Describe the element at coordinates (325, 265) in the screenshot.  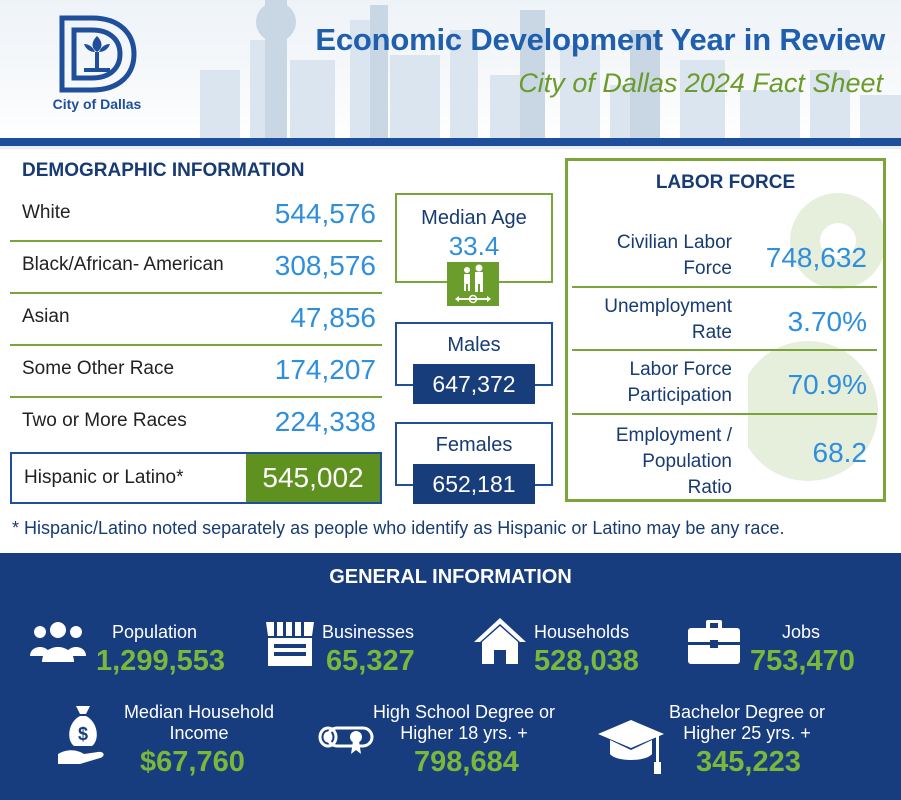
I see `demographic-value: 308,576` at that location.